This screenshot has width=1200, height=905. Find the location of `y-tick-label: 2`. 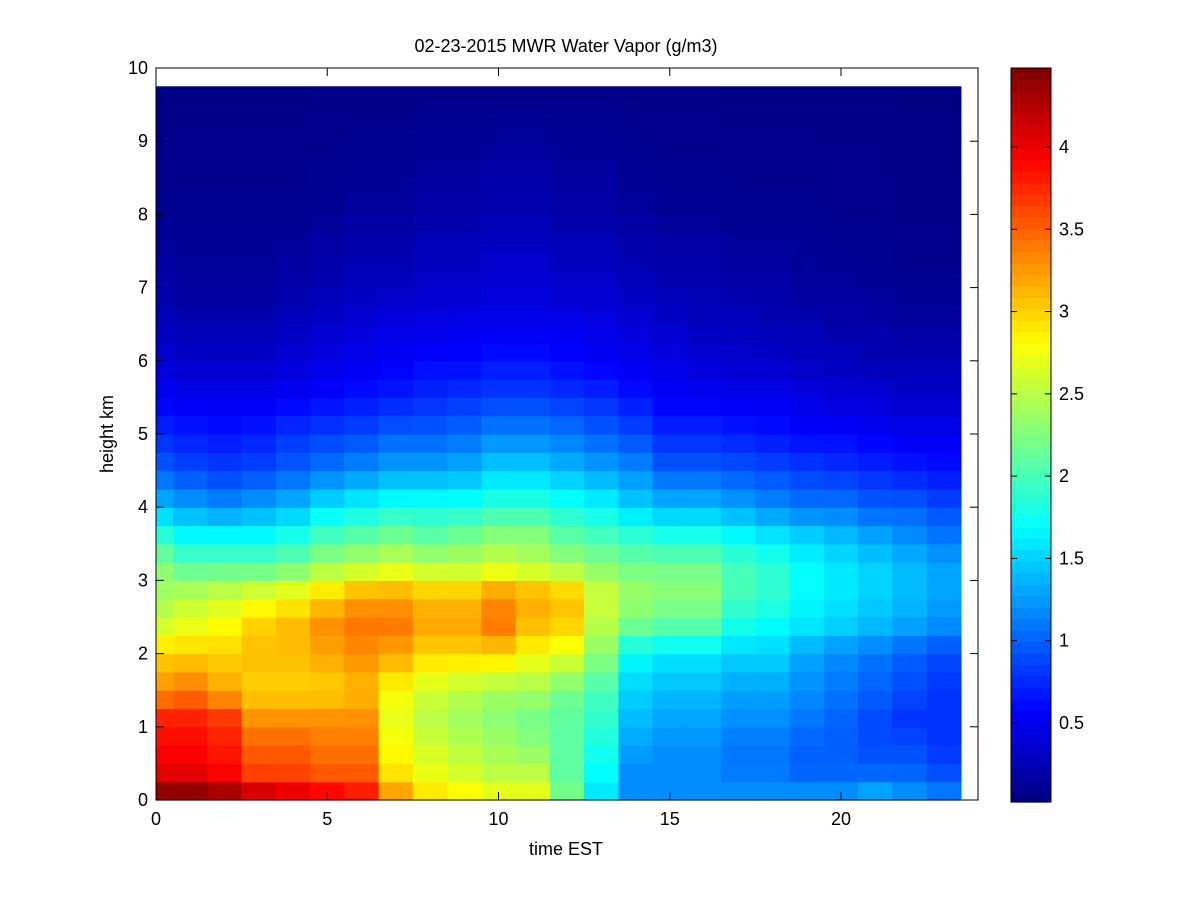

y-tick-label: 2 is located at coordinates (143, 654).